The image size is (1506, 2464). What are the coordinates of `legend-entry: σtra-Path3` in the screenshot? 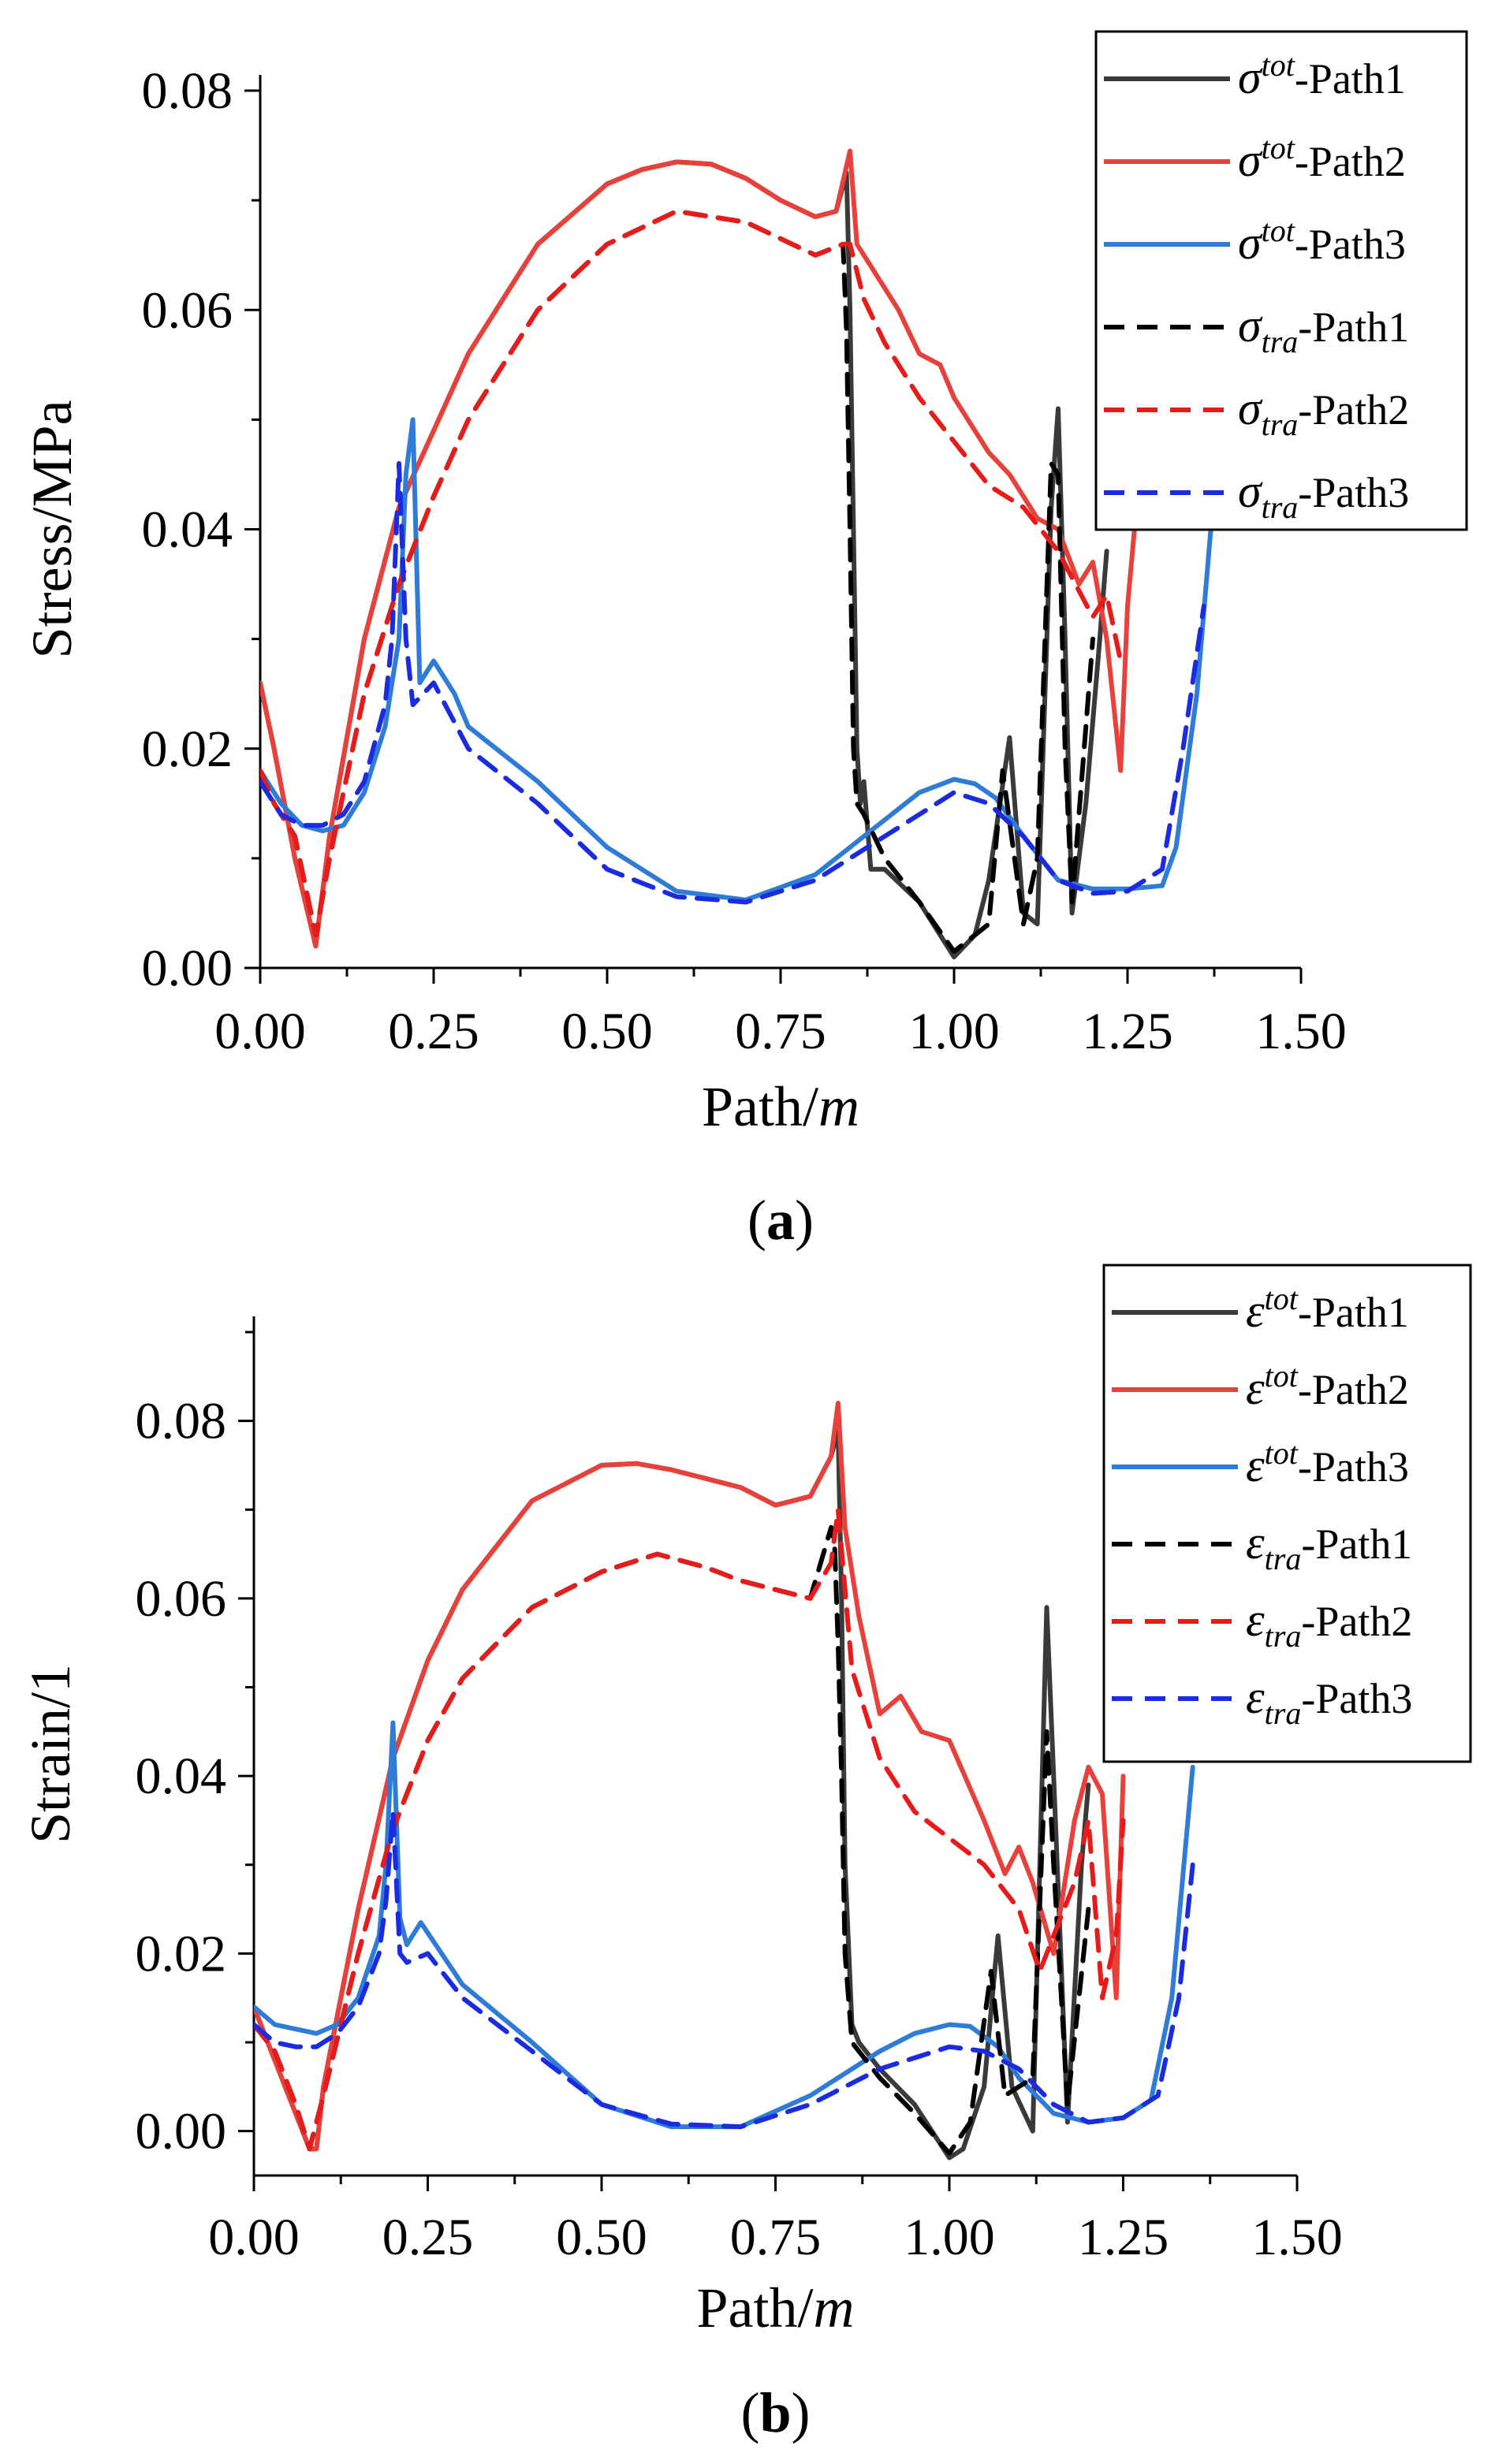 It's located at (1323, 495).